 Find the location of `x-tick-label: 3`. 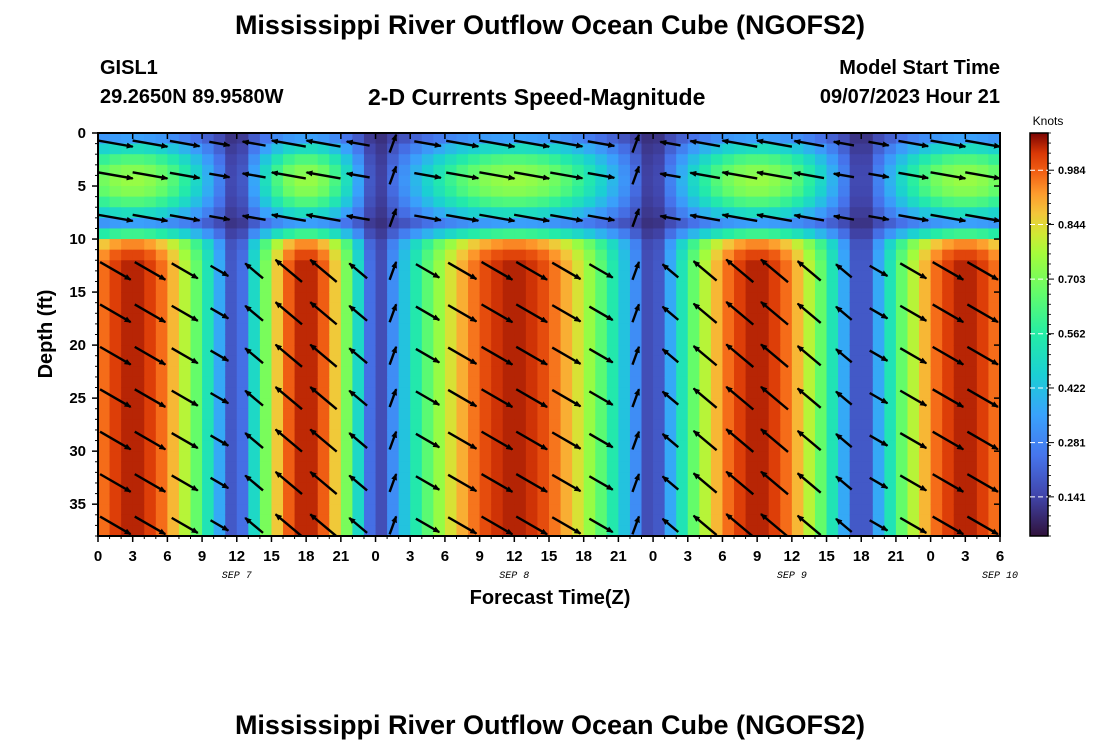

x-tick-label: 3 is located at coordinates (133, 556).